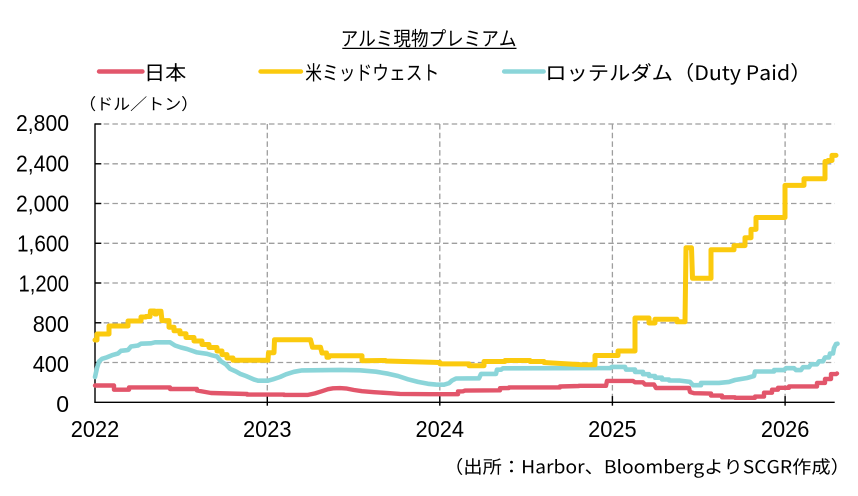  Describe the element at coordinates (440, 429) in the screenshot. I see `svg-text: 2024` at that location.